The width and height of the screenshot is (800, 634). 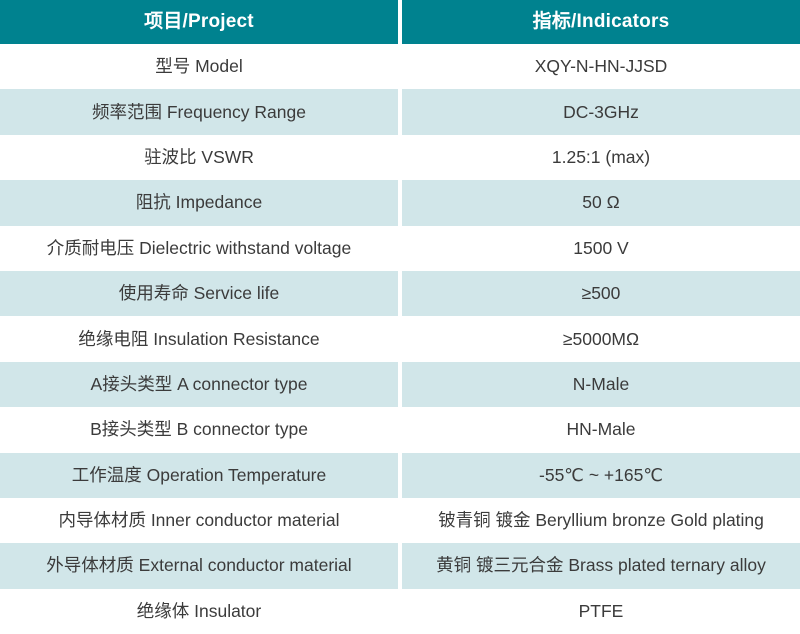 What do you see at coordinates (199, 430) in the screenshot?
I see `project-cell: B接头类型 B connector type` at bounding box center [199, 430].